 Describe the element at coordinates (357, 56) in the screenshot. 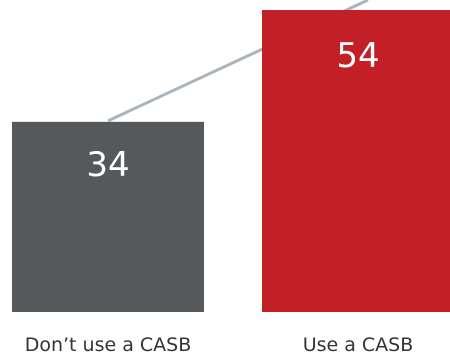

I see `value-label-use-casb: 54` at that location.